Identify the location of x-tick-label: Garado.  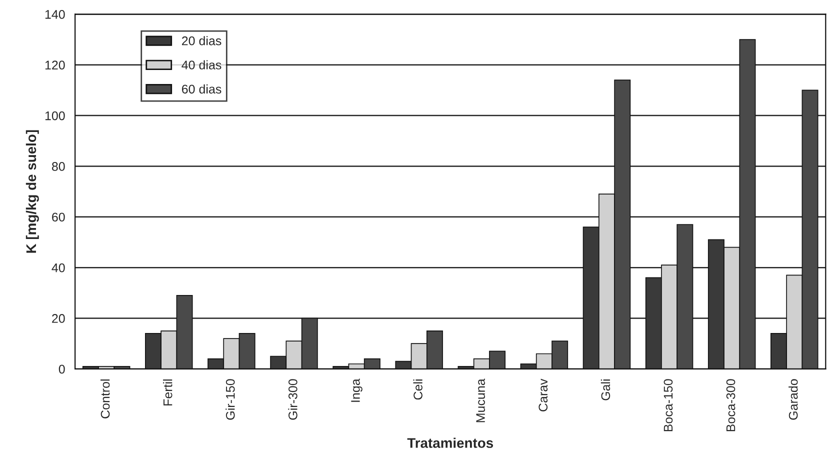
(793, 399).